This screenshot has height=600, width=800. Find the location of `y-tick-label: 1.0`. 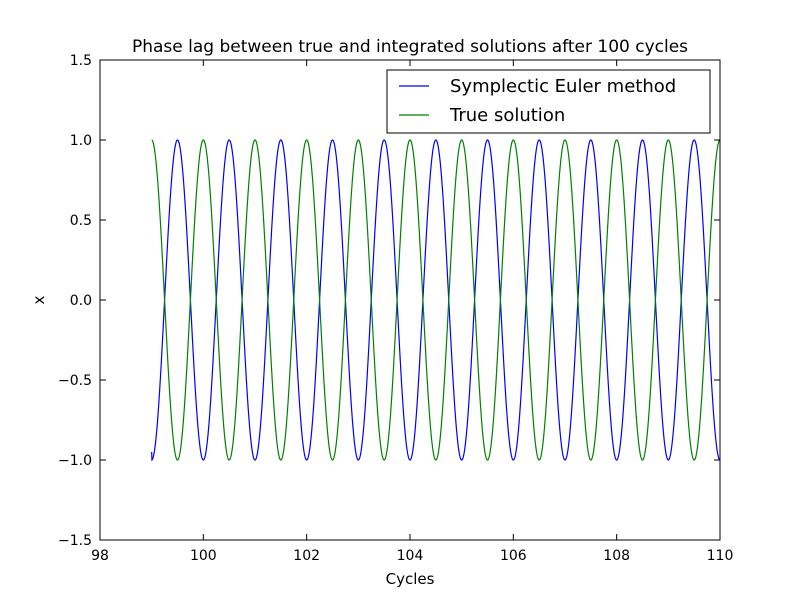

y-tick-label: 1.0 is located at coordinates (81, 141).